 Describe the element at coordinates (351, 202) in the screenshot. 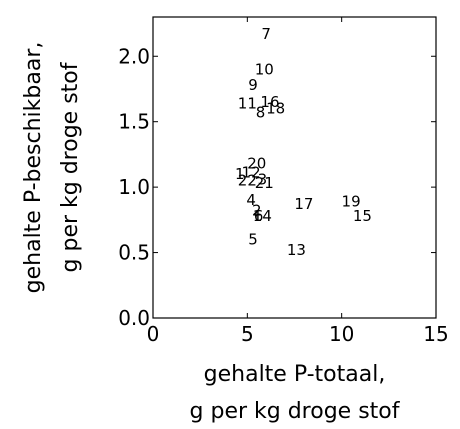

I see `data-point-label: 19` at that location.